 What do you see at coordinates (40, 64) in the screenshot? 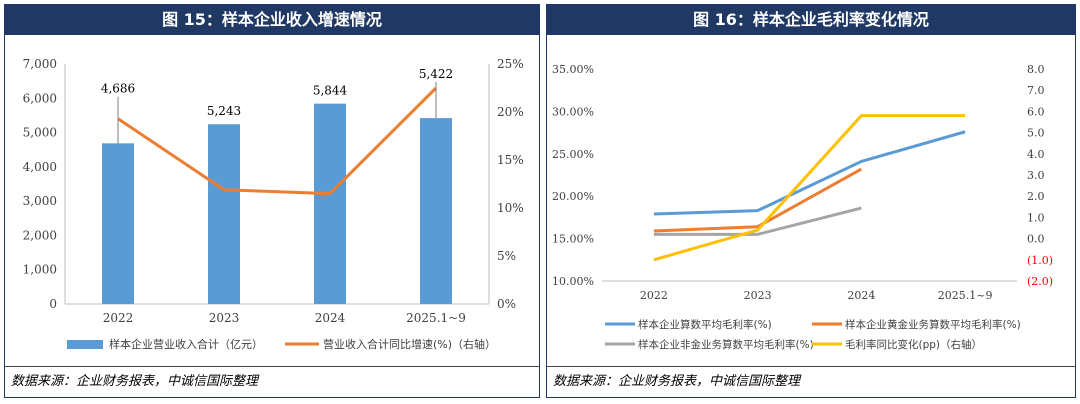
I see `y-tick-label: 7,000` at bounding box center [40, 64].